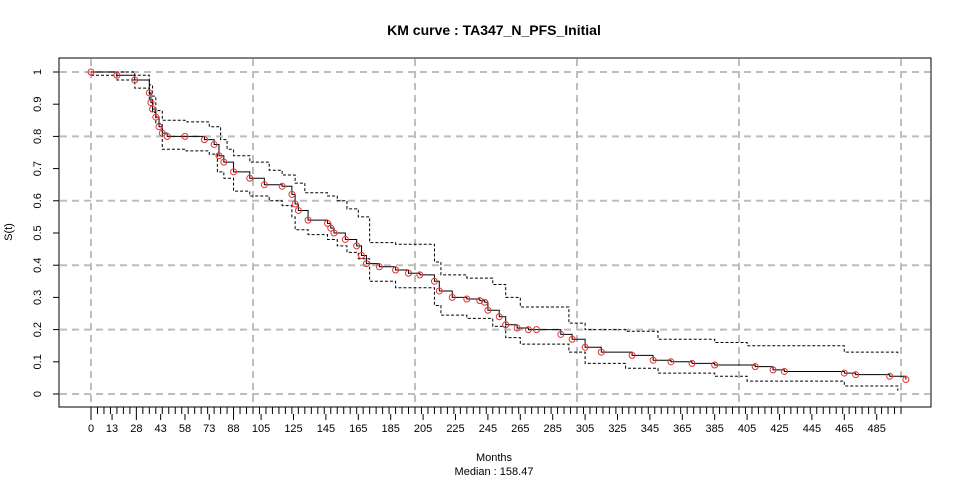 Image resolution: width=960 pixels, height=485 pixels. I want to click on y-tick-label: 0.7, so click(38, 168).